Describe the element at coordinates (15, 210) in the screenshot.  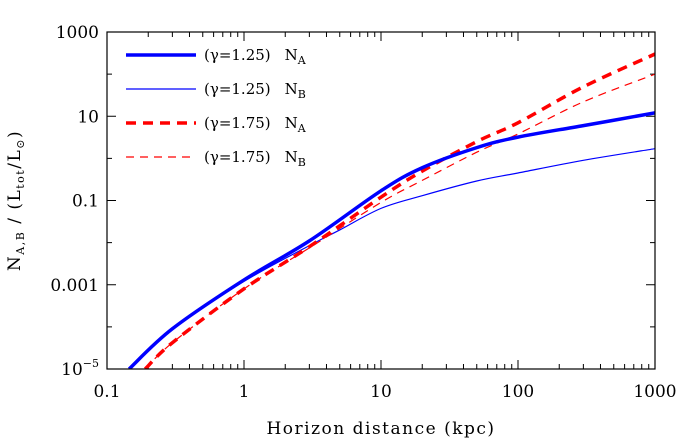
I see `y-label-sep: / (L` at that location.